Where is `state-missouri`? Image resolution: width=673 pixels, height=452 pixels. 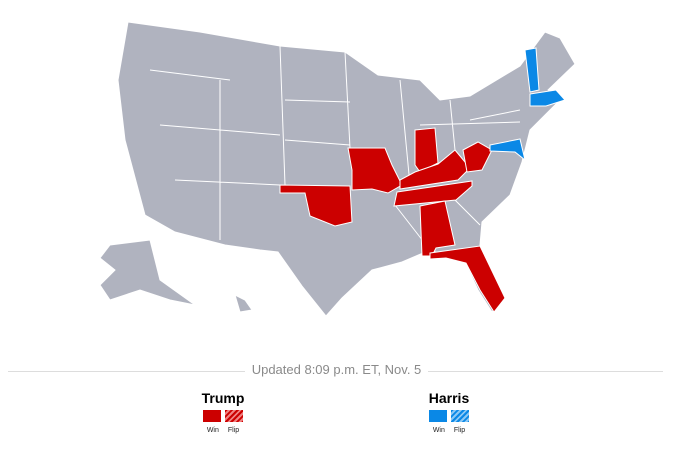
state-missouri is located at coordinates (375, 170).